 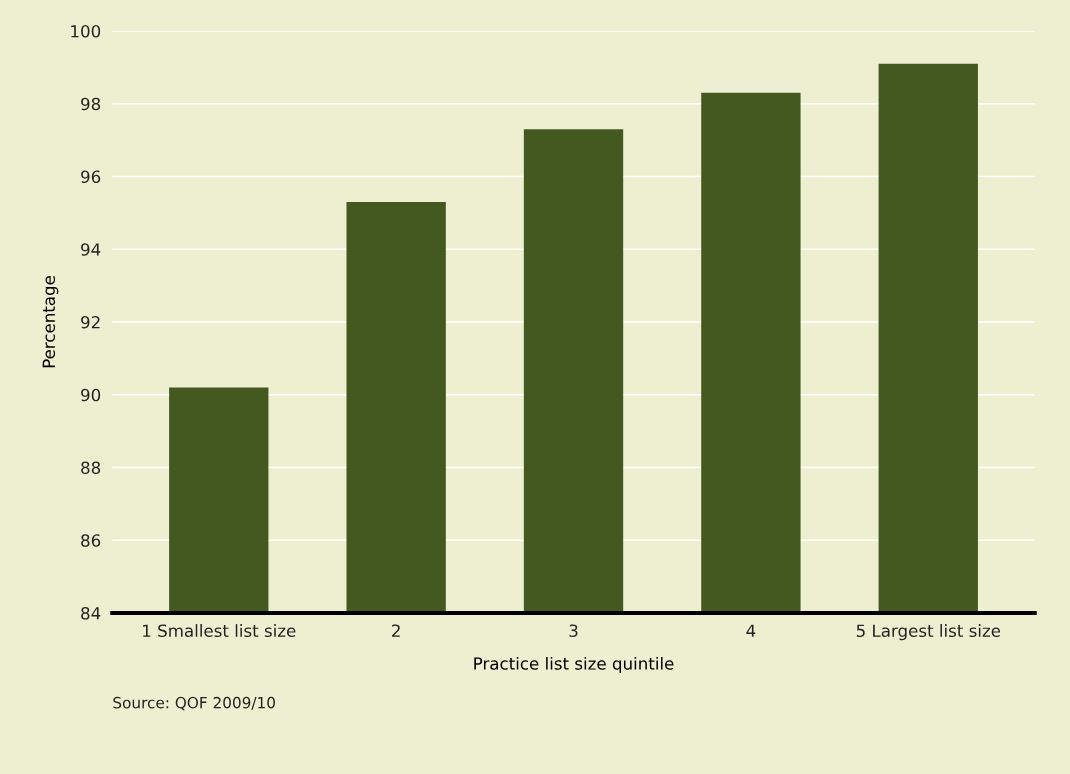 What do you see at coordinates (91, 104) in the screenshot?
I see `y-tick-label: 98` at bounding box center [91, 104].